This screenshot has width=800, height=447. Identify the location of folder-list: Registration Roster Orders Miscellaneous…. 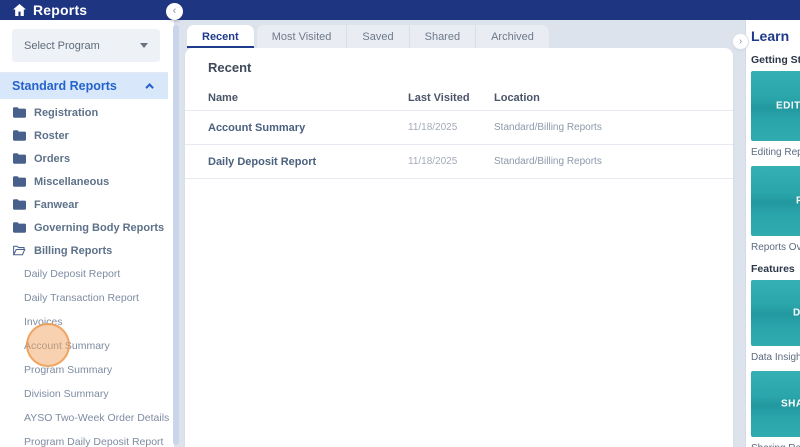
(84, 181).